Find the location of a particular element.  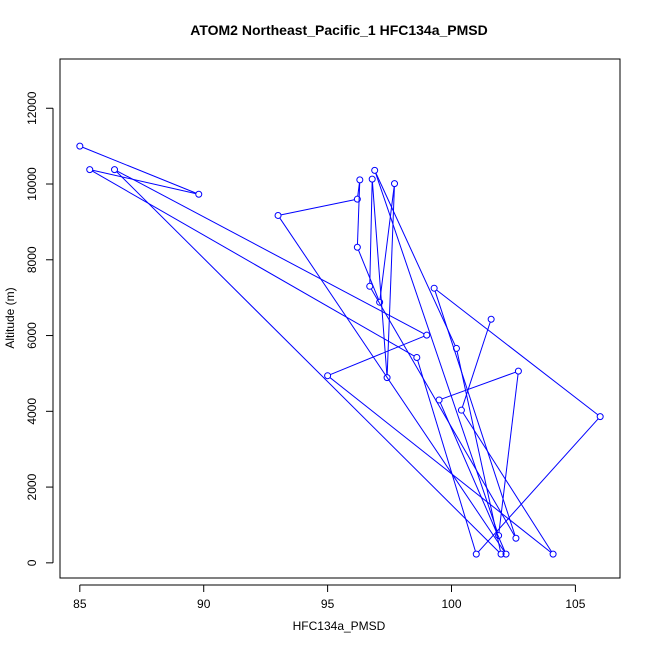

y-axis: 0 2000 4000 6000 8000 10000 12000 is located at coordinates (39, 328).